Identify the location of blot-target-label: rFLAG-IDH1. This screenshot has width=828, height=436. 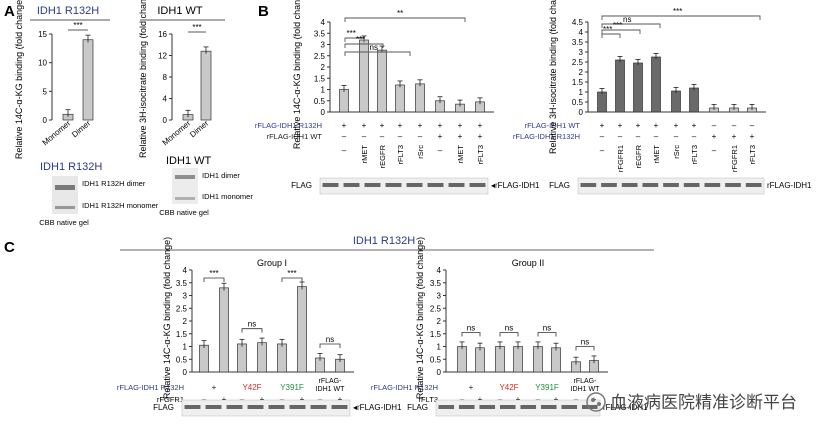
(789, 185).